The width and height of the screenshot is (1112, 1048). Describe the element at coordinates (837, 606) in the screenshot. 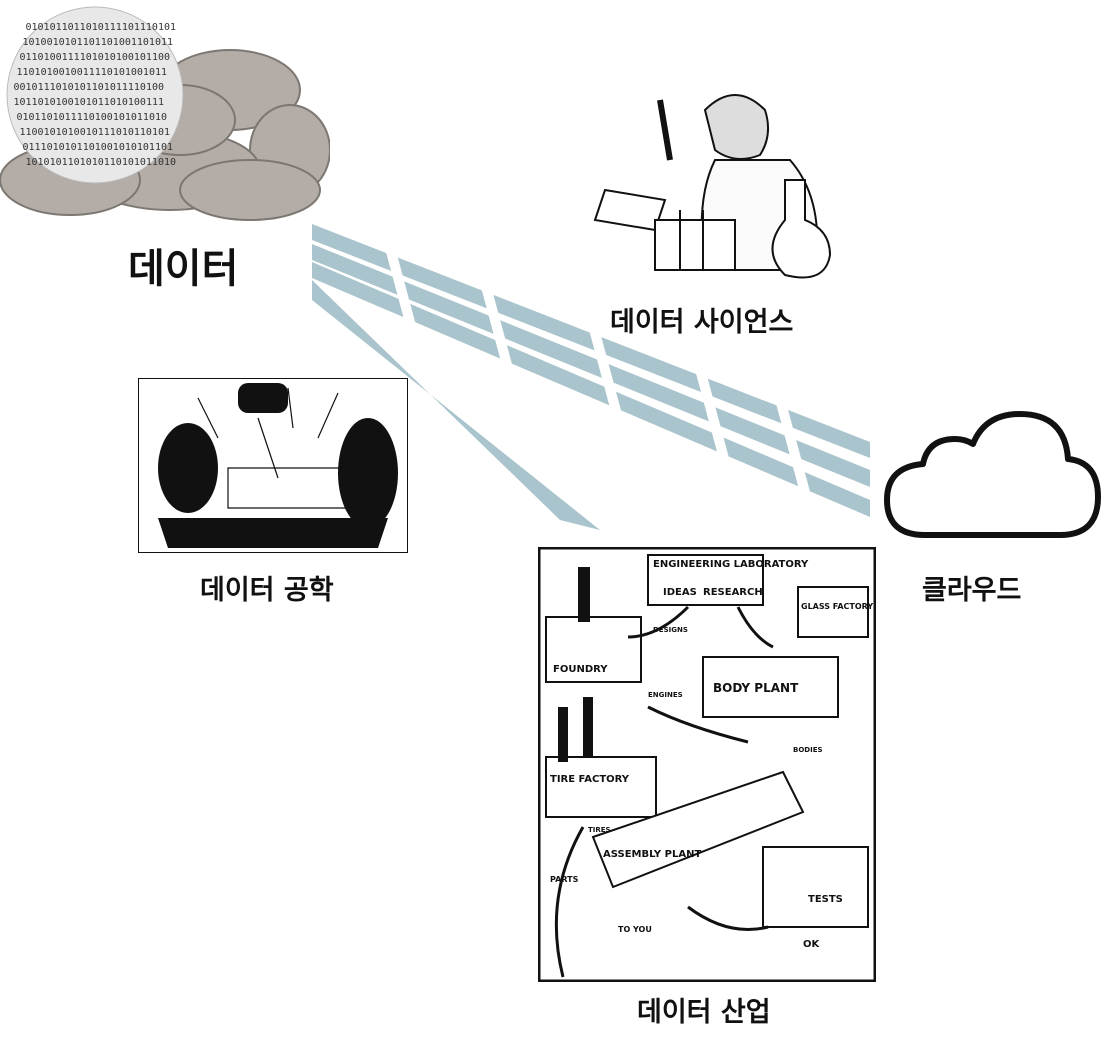

I see `glass-factory-text: GLASS FACTORY` at that location.